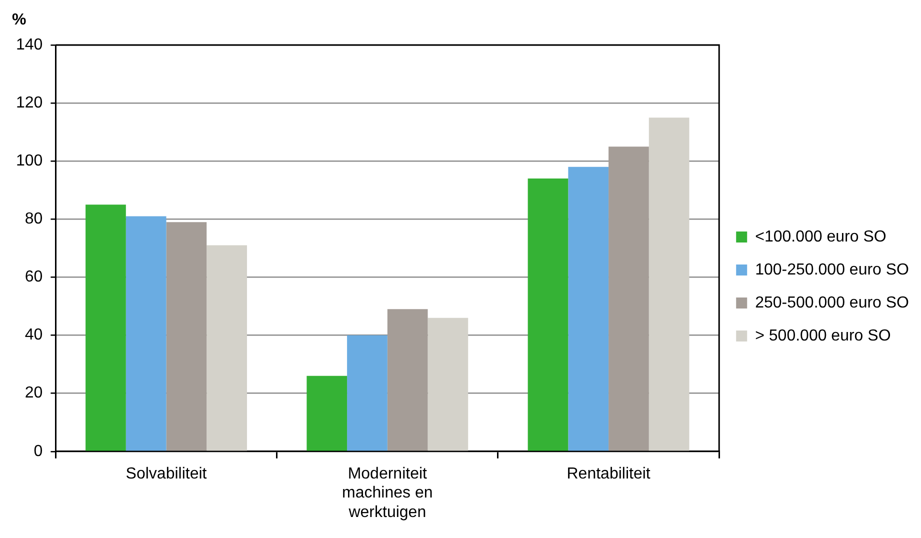 The height and width of the screenshot is (538, 921). Describe the element at coordinates (33, 393) in the screenshot. I see `y-tick-label: 20` at that location.